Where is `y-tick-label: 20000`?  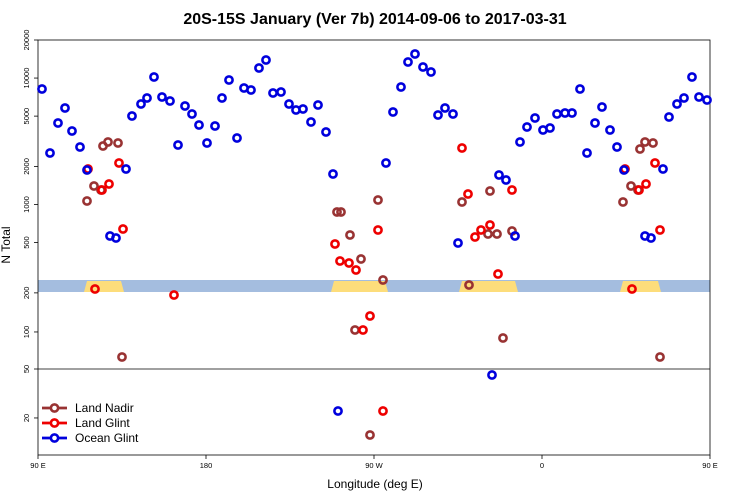
y-tick-label: 20000 is located at coordinates (26, 40).